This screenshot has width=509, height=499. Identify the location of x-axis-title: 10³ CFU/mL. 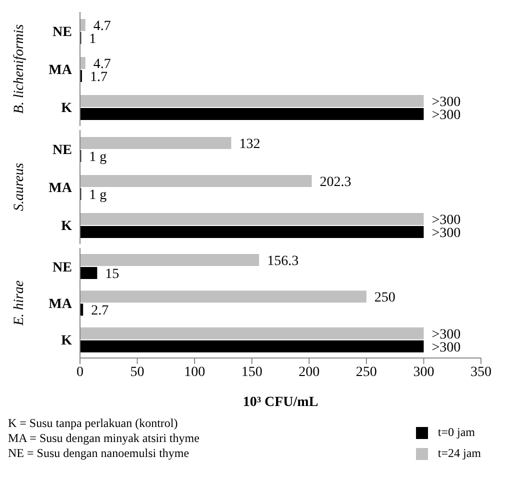
(280, 402).